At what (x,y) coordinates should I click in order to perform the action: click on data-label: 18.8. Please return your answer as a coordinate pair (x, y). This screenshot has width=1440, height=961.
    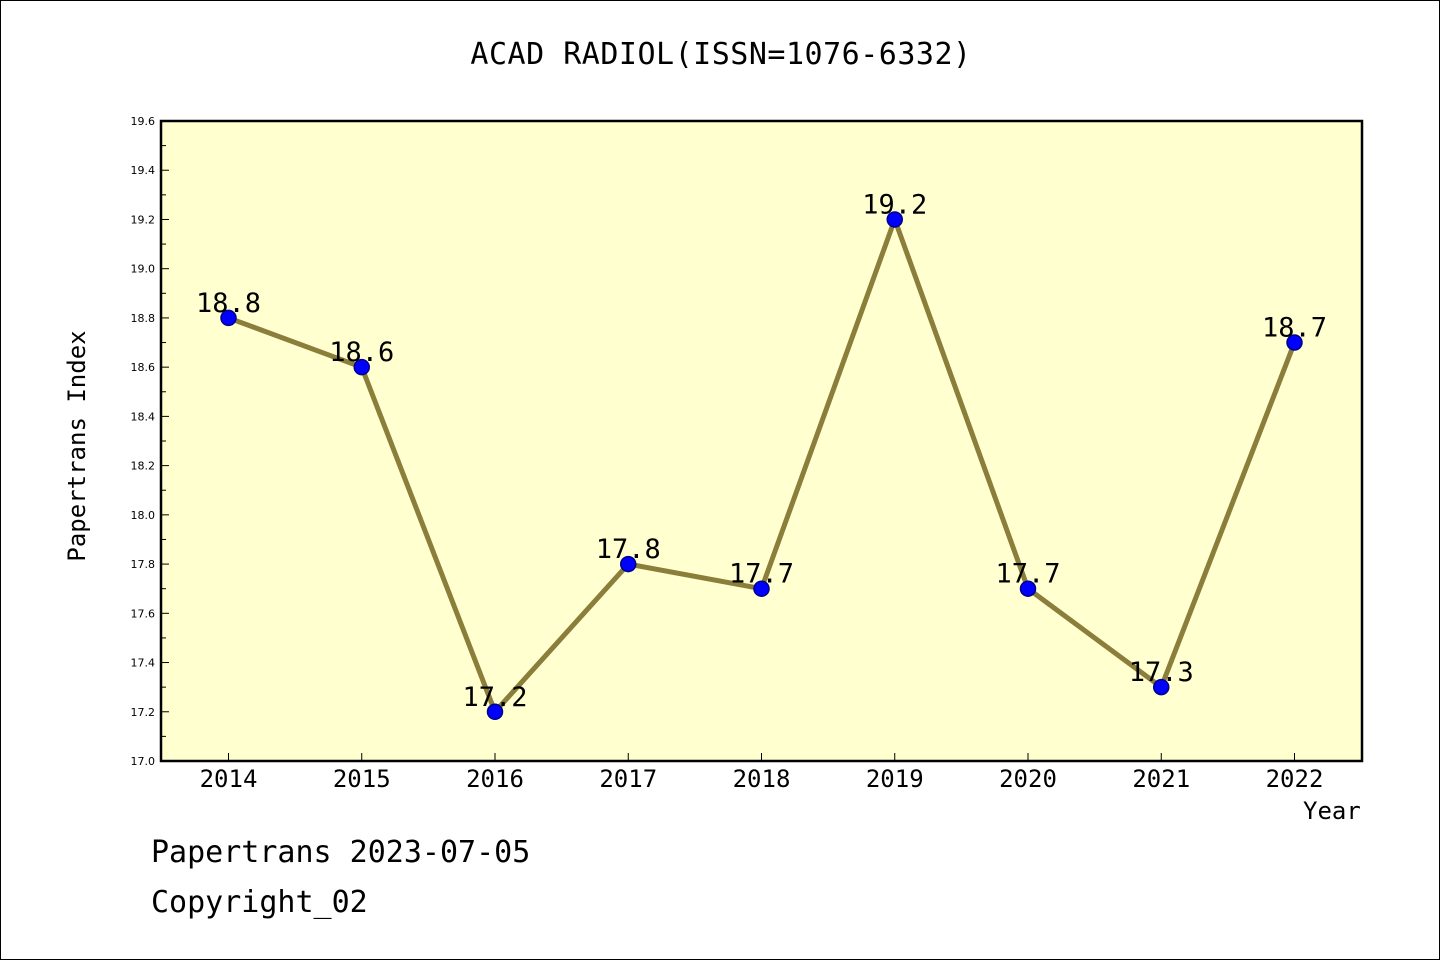
    Looking at the image, I should click on (228, 303).